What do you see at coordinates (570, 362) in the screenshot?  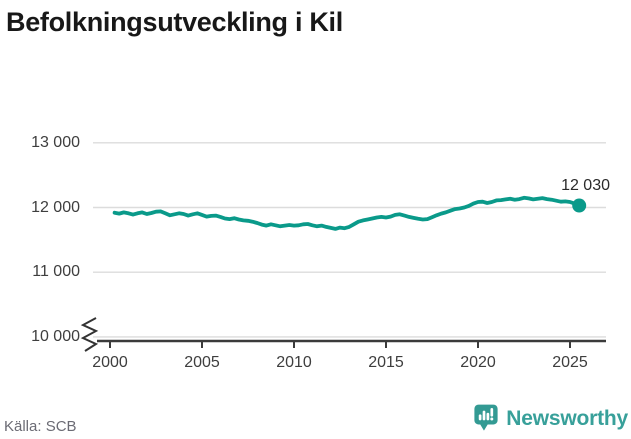 I see `x-tick-label: 2025` at bounding box center [570, 362].